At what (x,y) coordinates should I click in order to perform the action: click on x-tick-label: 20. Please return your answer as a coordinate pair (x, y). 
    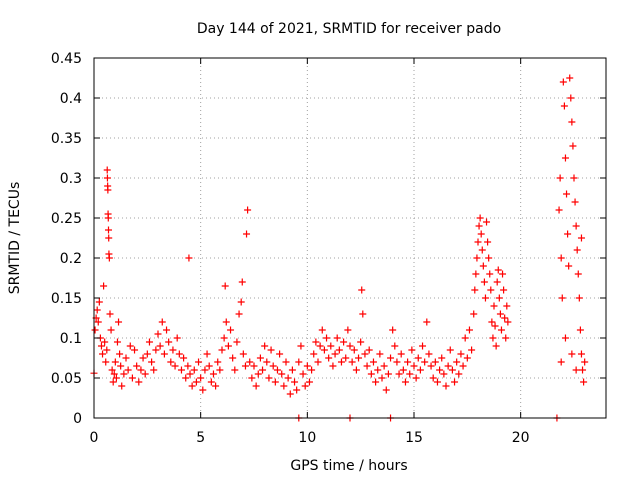
    Looking at the image, I should click on (521, 438).